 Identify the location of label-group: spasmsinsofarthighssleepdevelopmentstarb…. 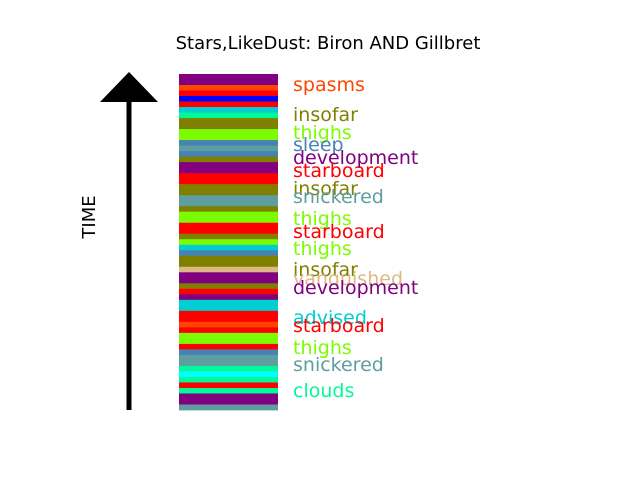
(355, 238).